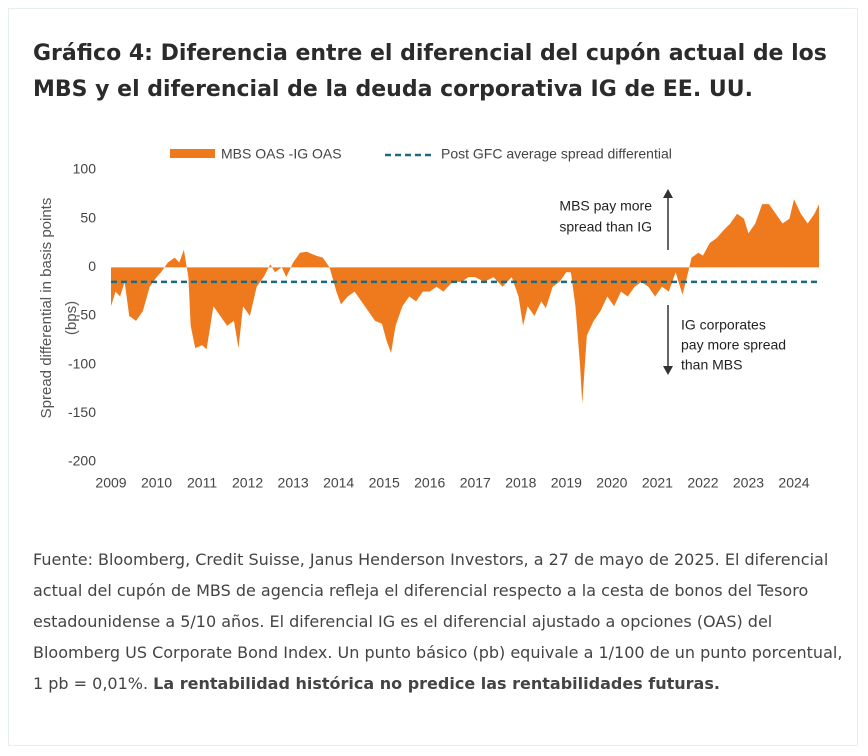 This screenshot has width=868, height=756. I want to click on y-tick-label: -50, so click(86, 315).